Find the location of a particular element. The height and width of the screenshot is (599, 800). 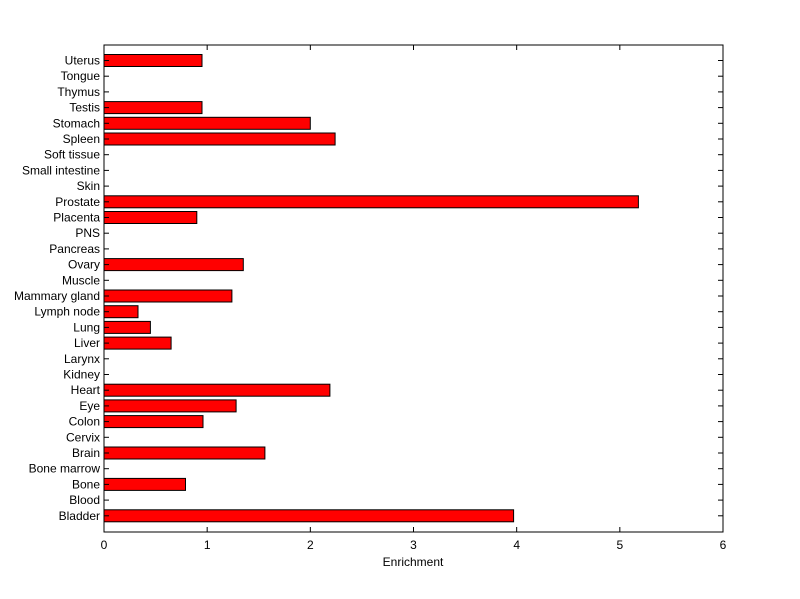

x-tick-label: 3 is located at coordinates (413, 545).